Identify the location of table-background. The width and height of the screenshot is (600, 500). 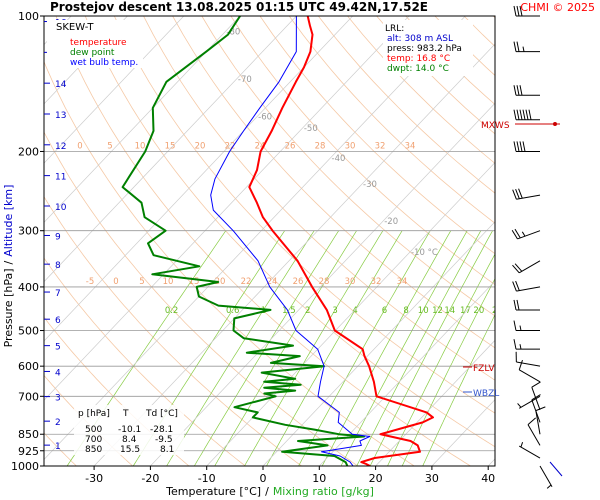
(129, 430).